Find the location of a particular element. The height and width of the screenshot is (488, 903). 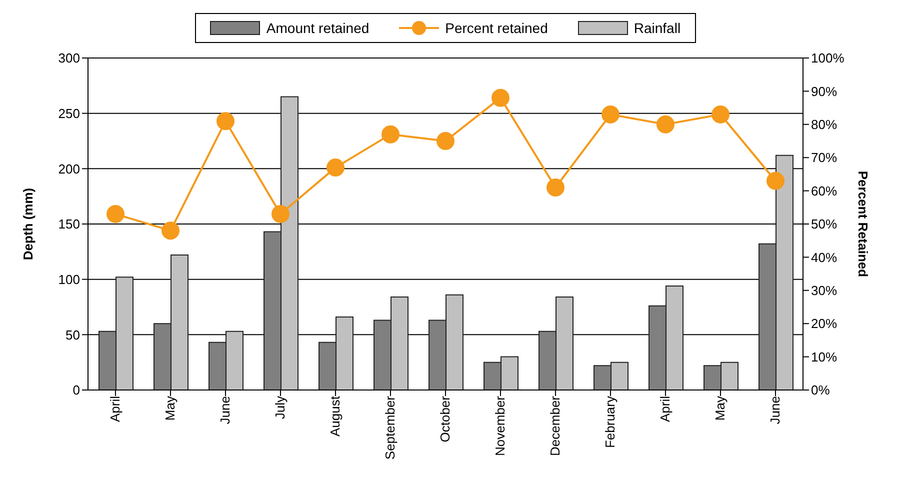

y2-tick-label: 70% is located at coordinates (824, 158).